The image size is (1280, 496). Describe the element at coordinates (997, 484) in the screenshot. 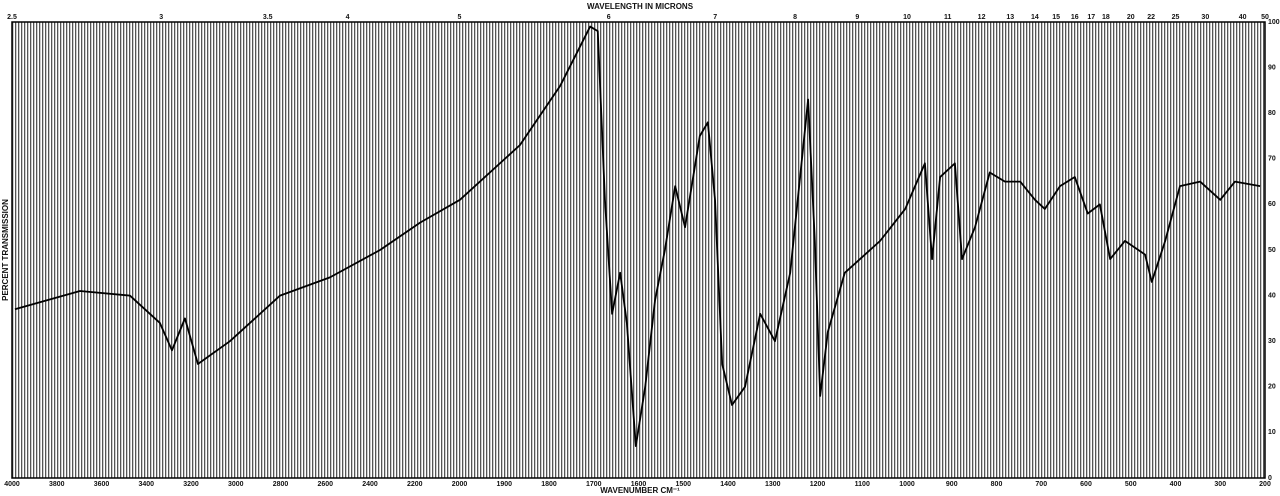

I see `x-tick-label: 800` at that location.